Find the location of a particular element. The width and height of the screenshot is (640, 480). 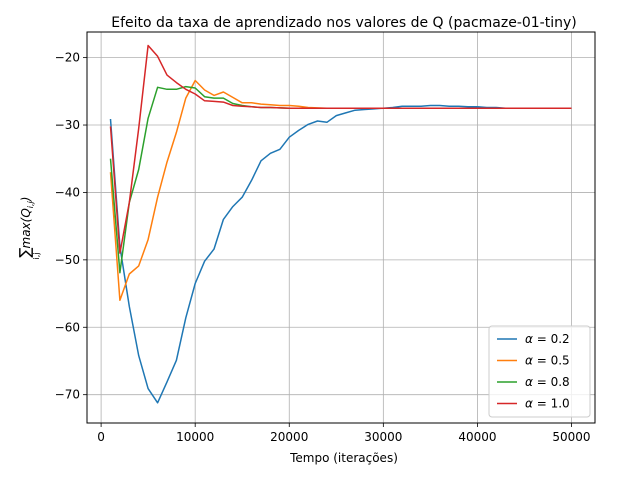

svg-text: ∑i,jmax(Qi,j) is located at coordinates (28, 228).